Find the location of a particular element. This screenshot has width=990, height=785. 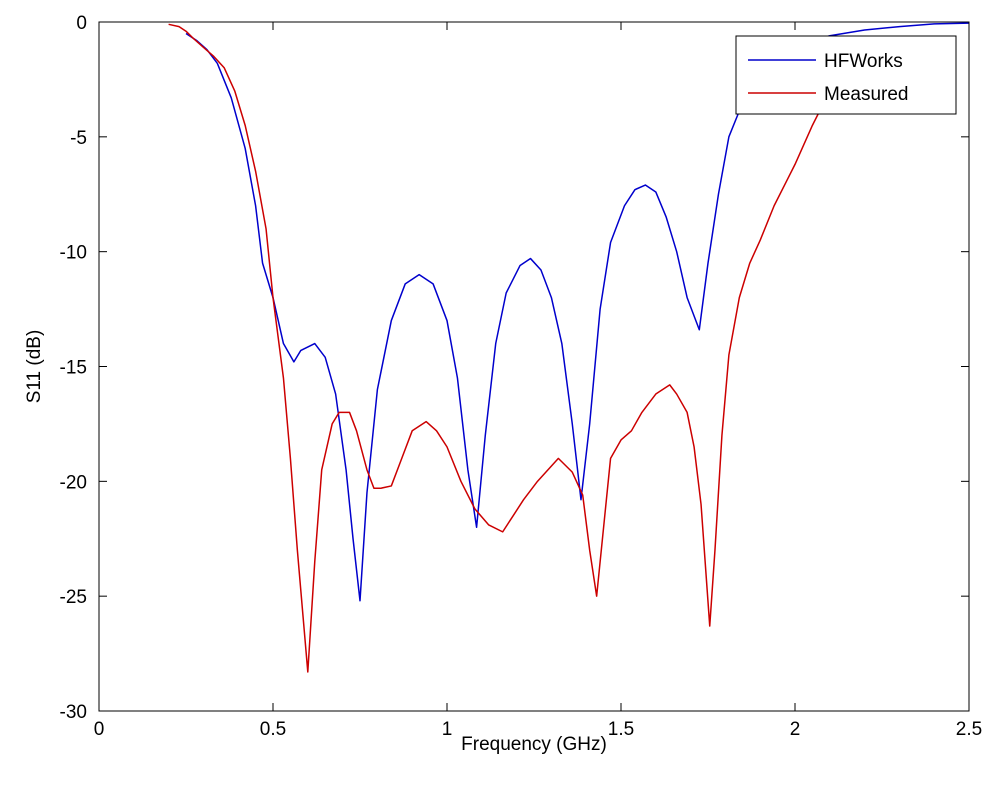

y-tick-label: -25 is located at coordinates (73, 597).